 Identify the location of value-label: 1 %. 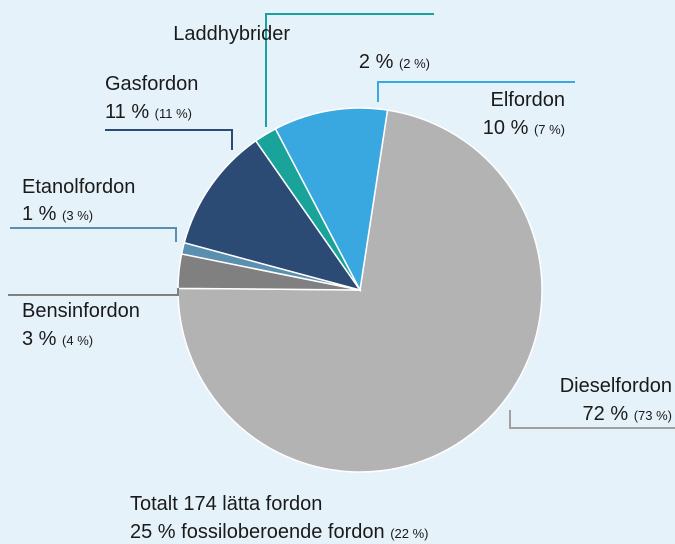
(39, 214).